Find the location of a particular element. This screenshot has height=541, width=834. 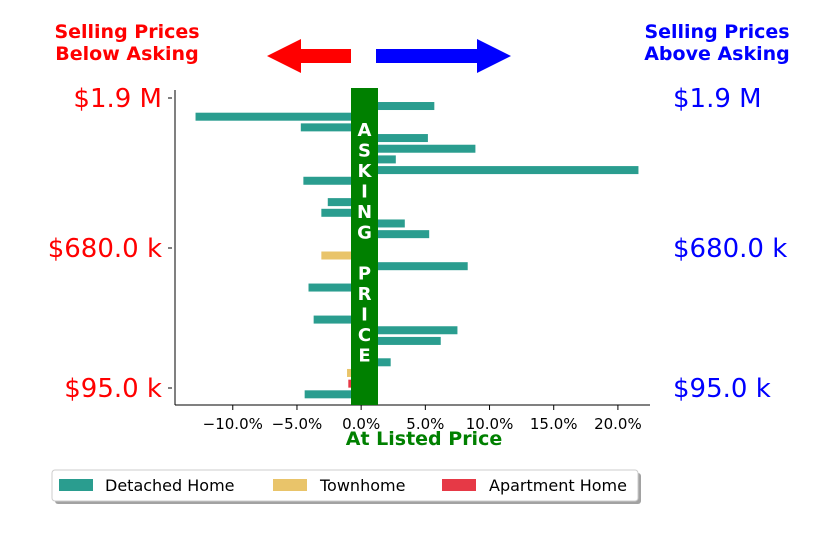

x-tick-labels: −10.0% −5.0% 0.0% 5.0% 10.0% 15.0% 20.0% is located at coordinates (422, 419).